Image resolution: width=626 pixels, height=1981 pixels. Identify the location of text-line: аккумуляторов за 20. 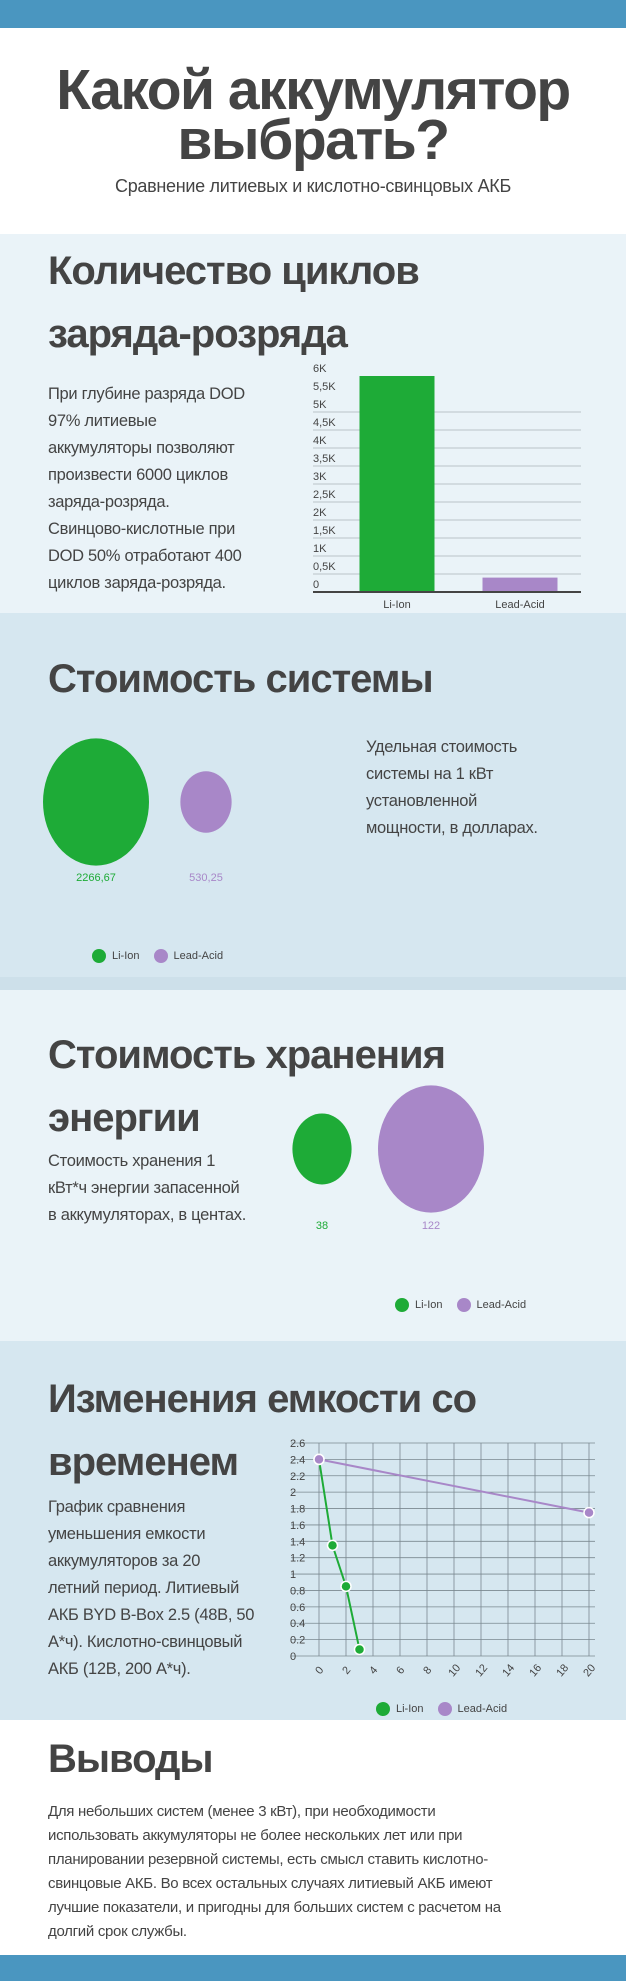
(124, 1561).